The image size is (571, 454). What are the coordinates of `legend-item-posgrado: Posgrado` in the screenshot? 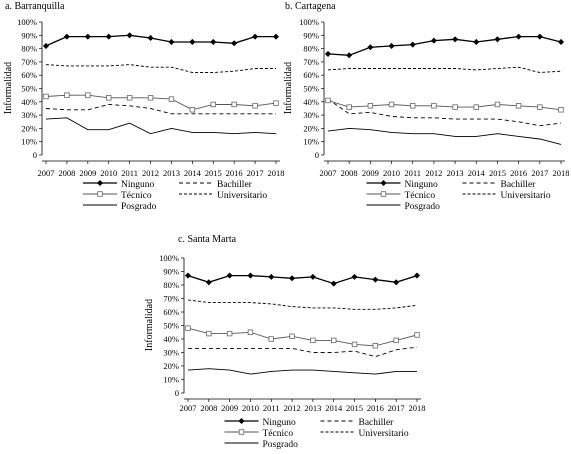 It's located at (403, 207).